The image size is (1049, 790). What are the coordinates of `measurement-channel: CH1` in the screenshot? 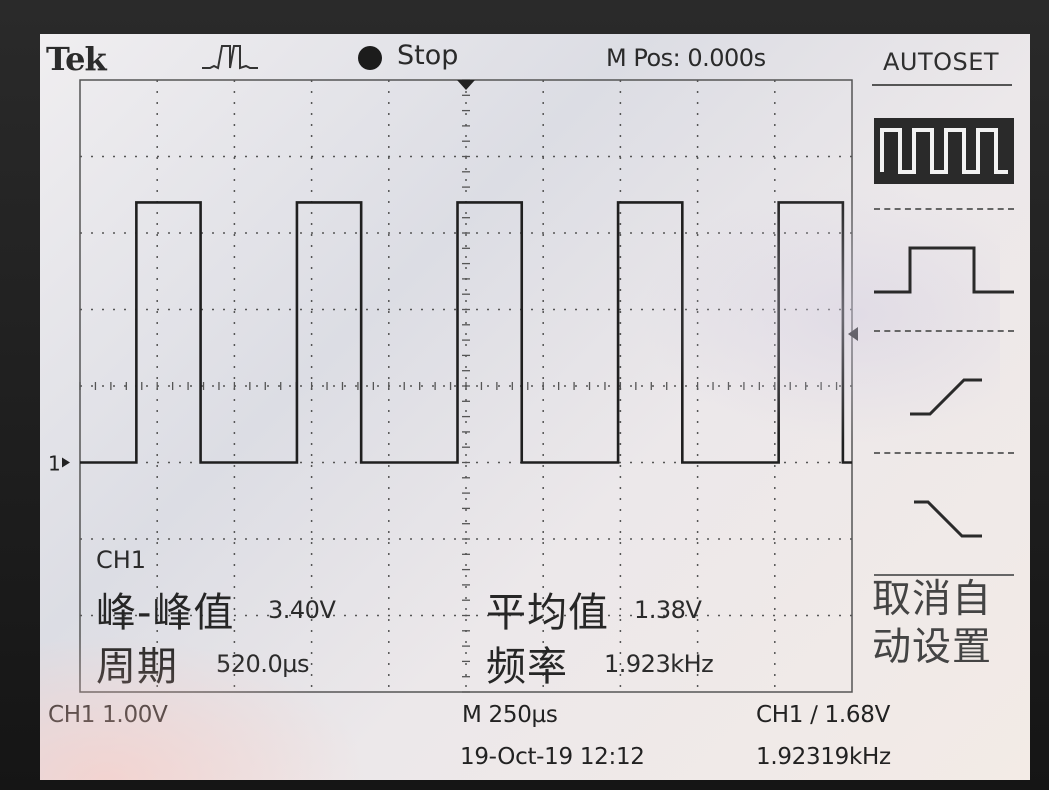 It's located at (121, 560).